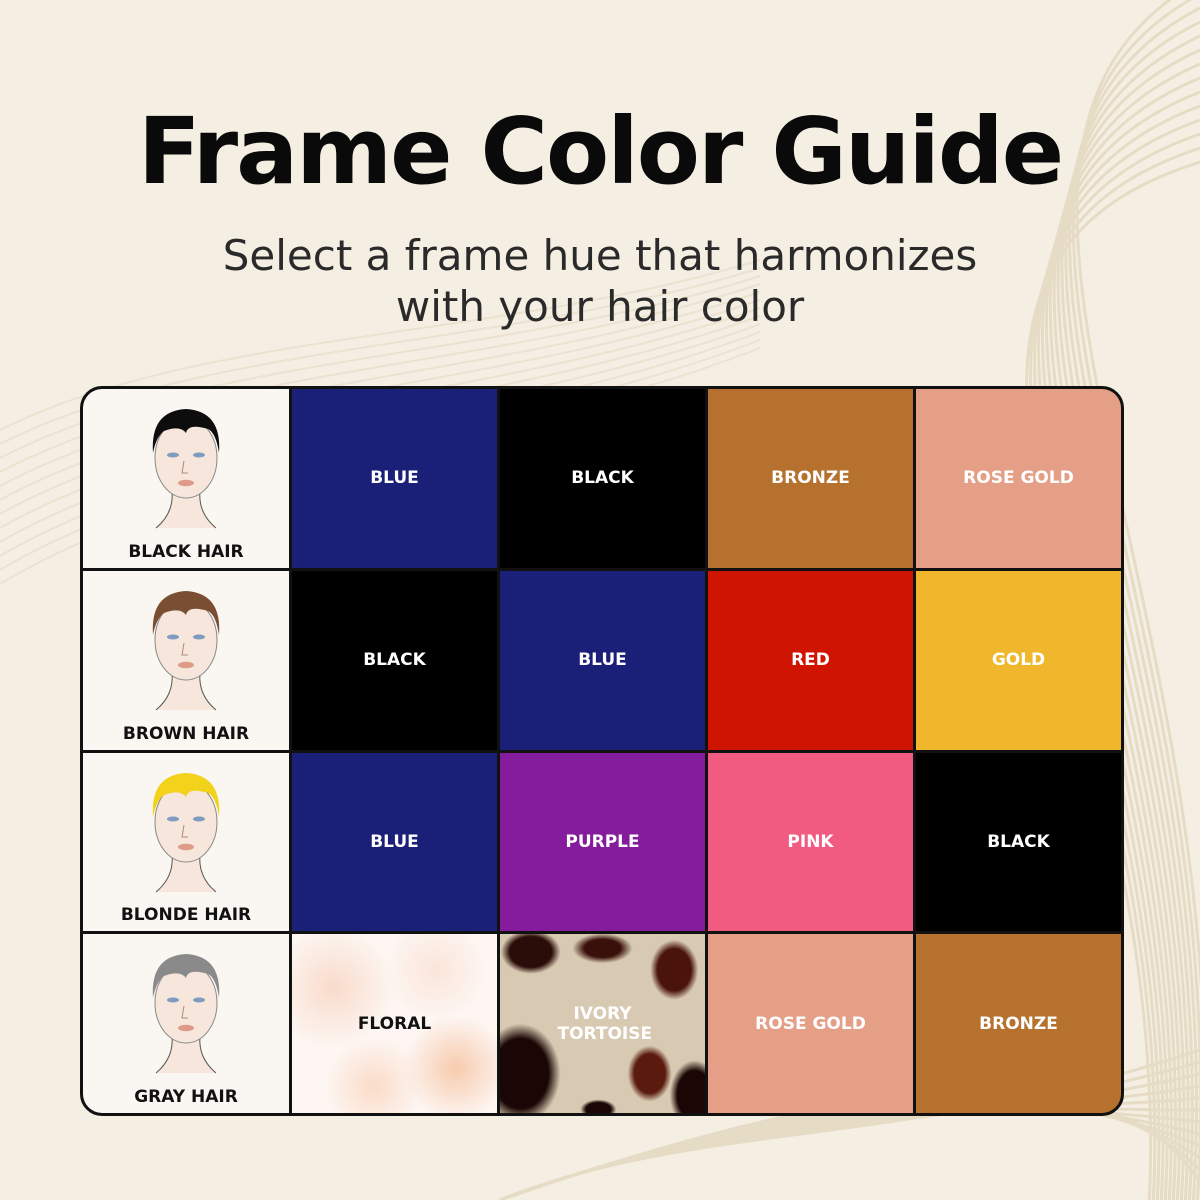 This screenshot has width=1200, height=1200. I want to click on frame-color-swatch: GOLD, so click(1018, 660).